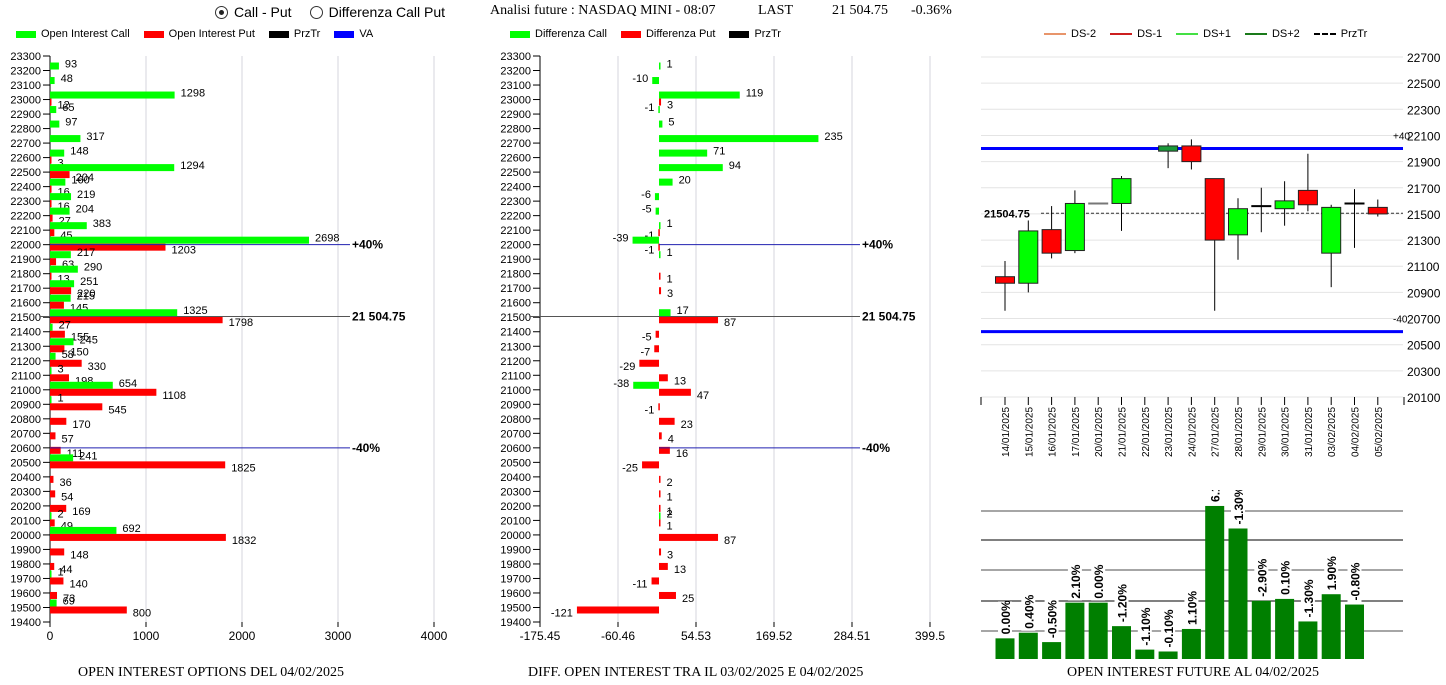  I want to click on y-tick-label: 22500, so click(25, 173).